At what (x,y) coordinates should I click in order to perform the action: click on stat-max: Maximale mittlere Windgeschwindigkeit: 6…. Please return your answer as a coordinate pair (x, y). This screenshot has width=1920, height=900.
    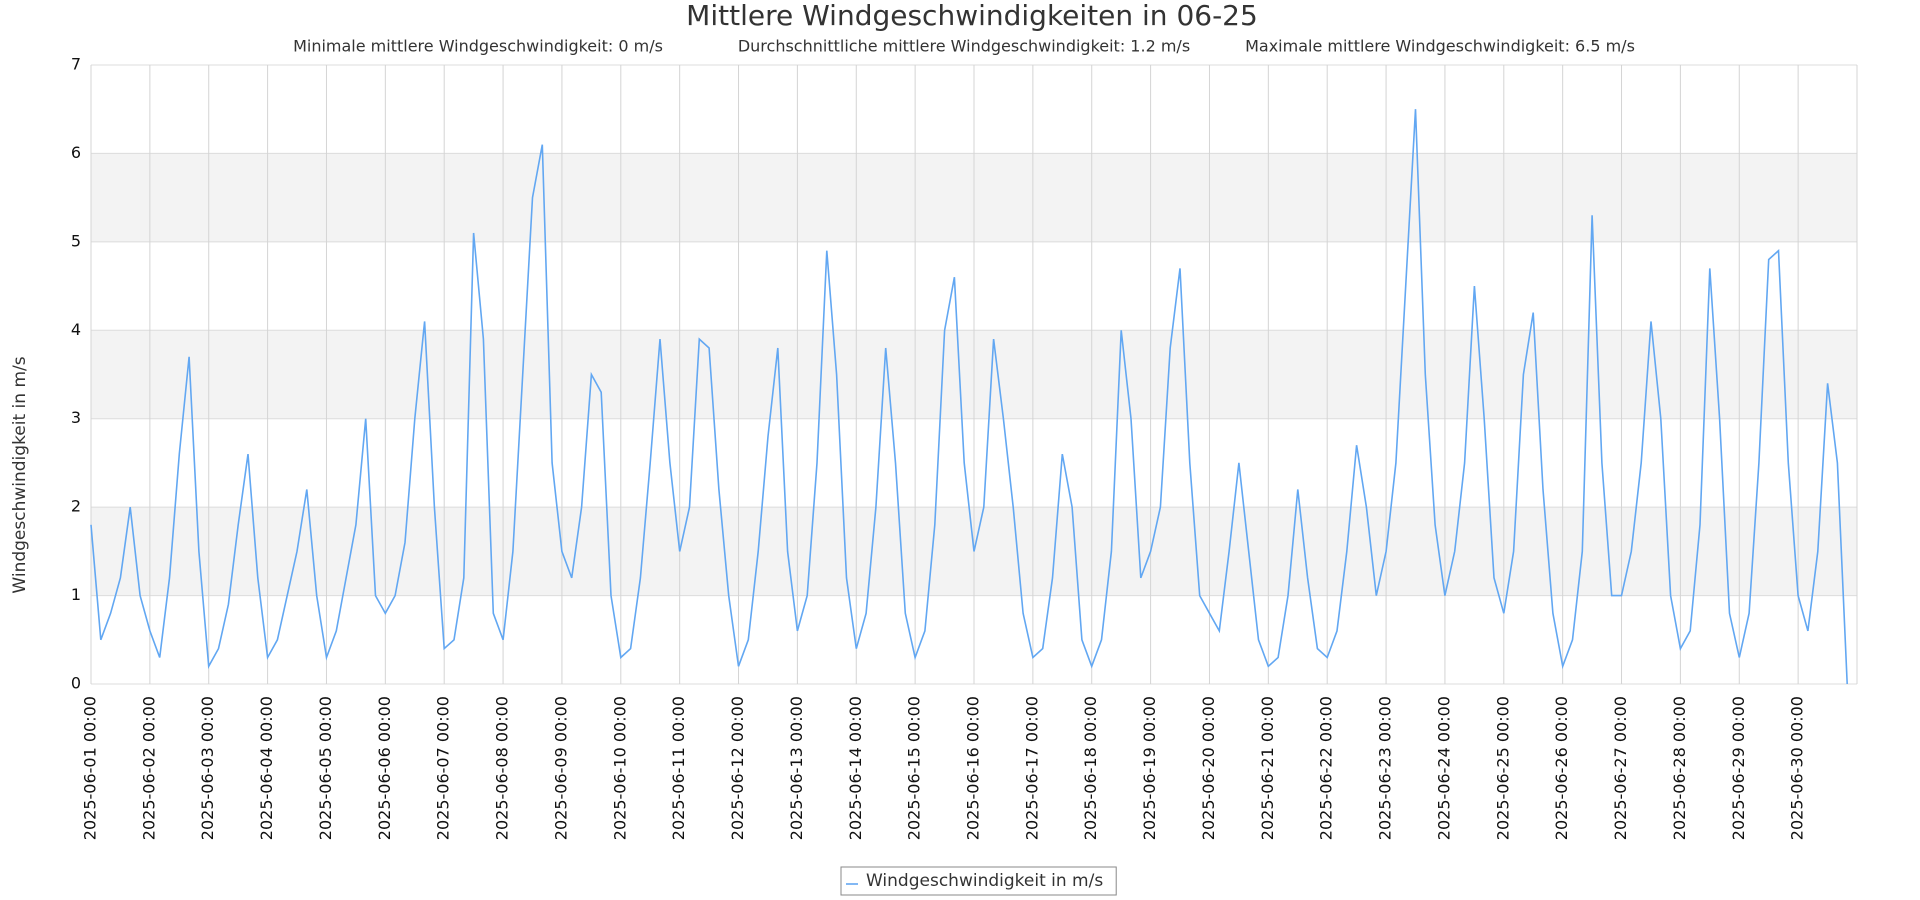
    Looking at the image, I should click on (1440, 46).